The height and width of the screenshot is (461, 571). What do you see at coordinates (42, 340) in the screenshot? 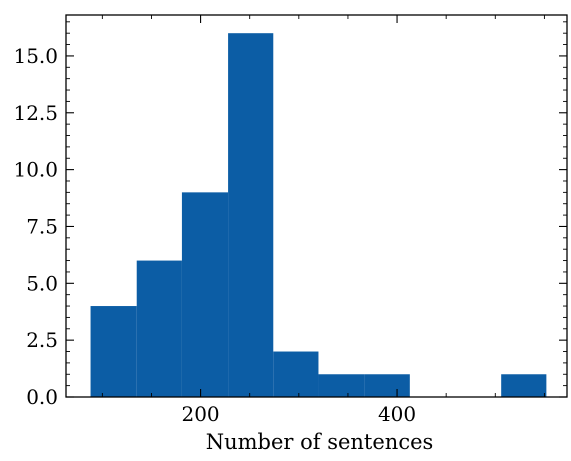
I see `y-tick-label: 2.5` at bounding box center [42, 340].